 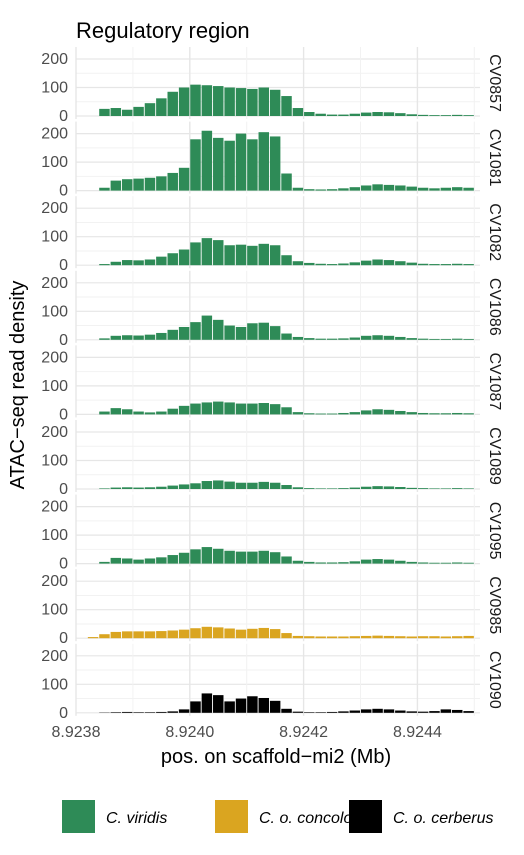 I want to click on facet-panel: 0 100 200 CV1081, so click(x=272, y=160).